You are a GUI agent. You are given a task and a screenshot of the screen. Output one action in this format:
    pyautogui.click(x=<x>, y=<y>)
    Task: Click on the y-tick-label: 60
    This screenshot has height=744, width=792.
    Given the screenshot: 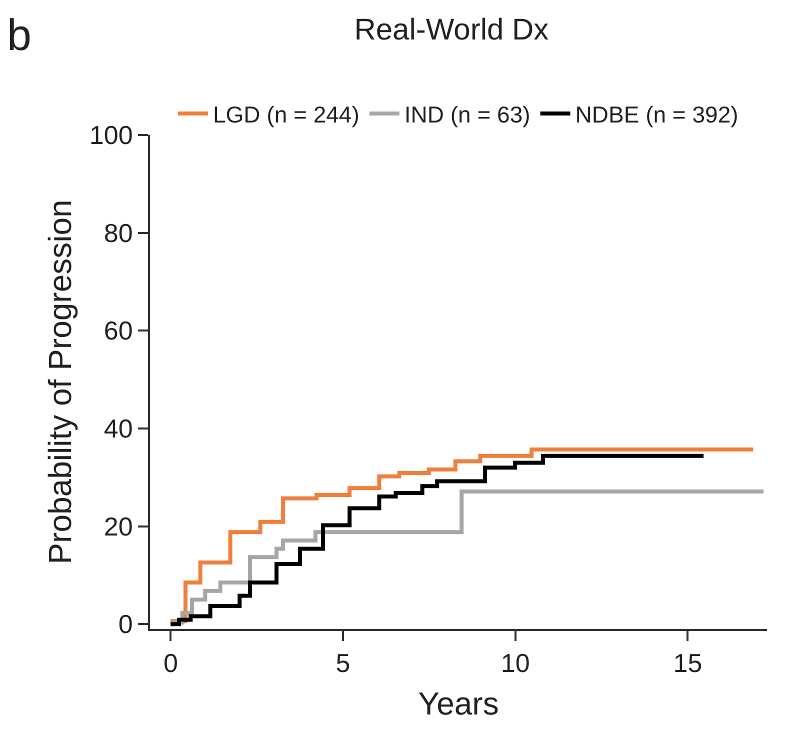 What is the action you would take?
    pyautogui.click(x=118, y=331)
    